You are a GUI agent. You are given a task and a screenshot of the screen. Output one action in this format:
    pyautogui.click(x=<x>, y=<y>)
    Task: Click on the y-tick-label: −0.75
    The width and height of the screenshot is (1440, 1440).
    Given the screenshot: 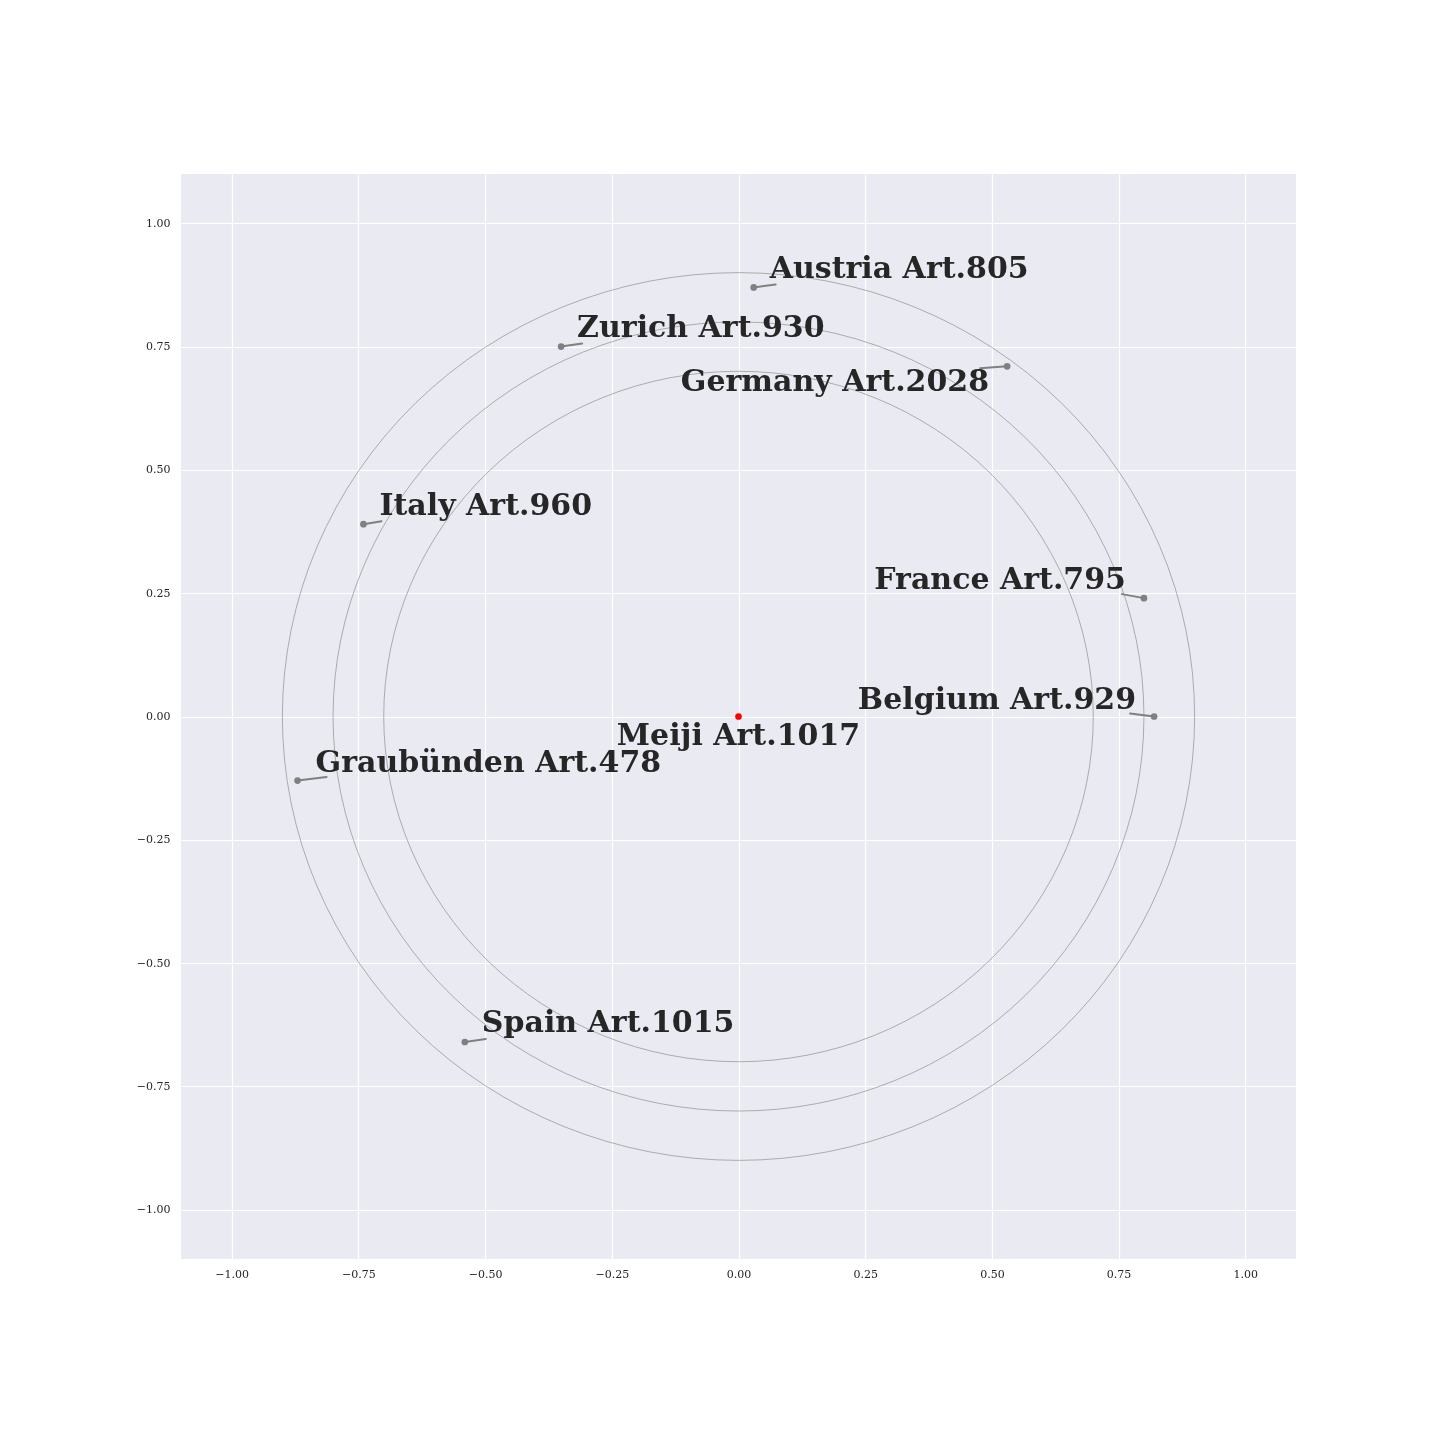 What is the action you would take?
    pyautogui.click(x=153, y=1086)
    